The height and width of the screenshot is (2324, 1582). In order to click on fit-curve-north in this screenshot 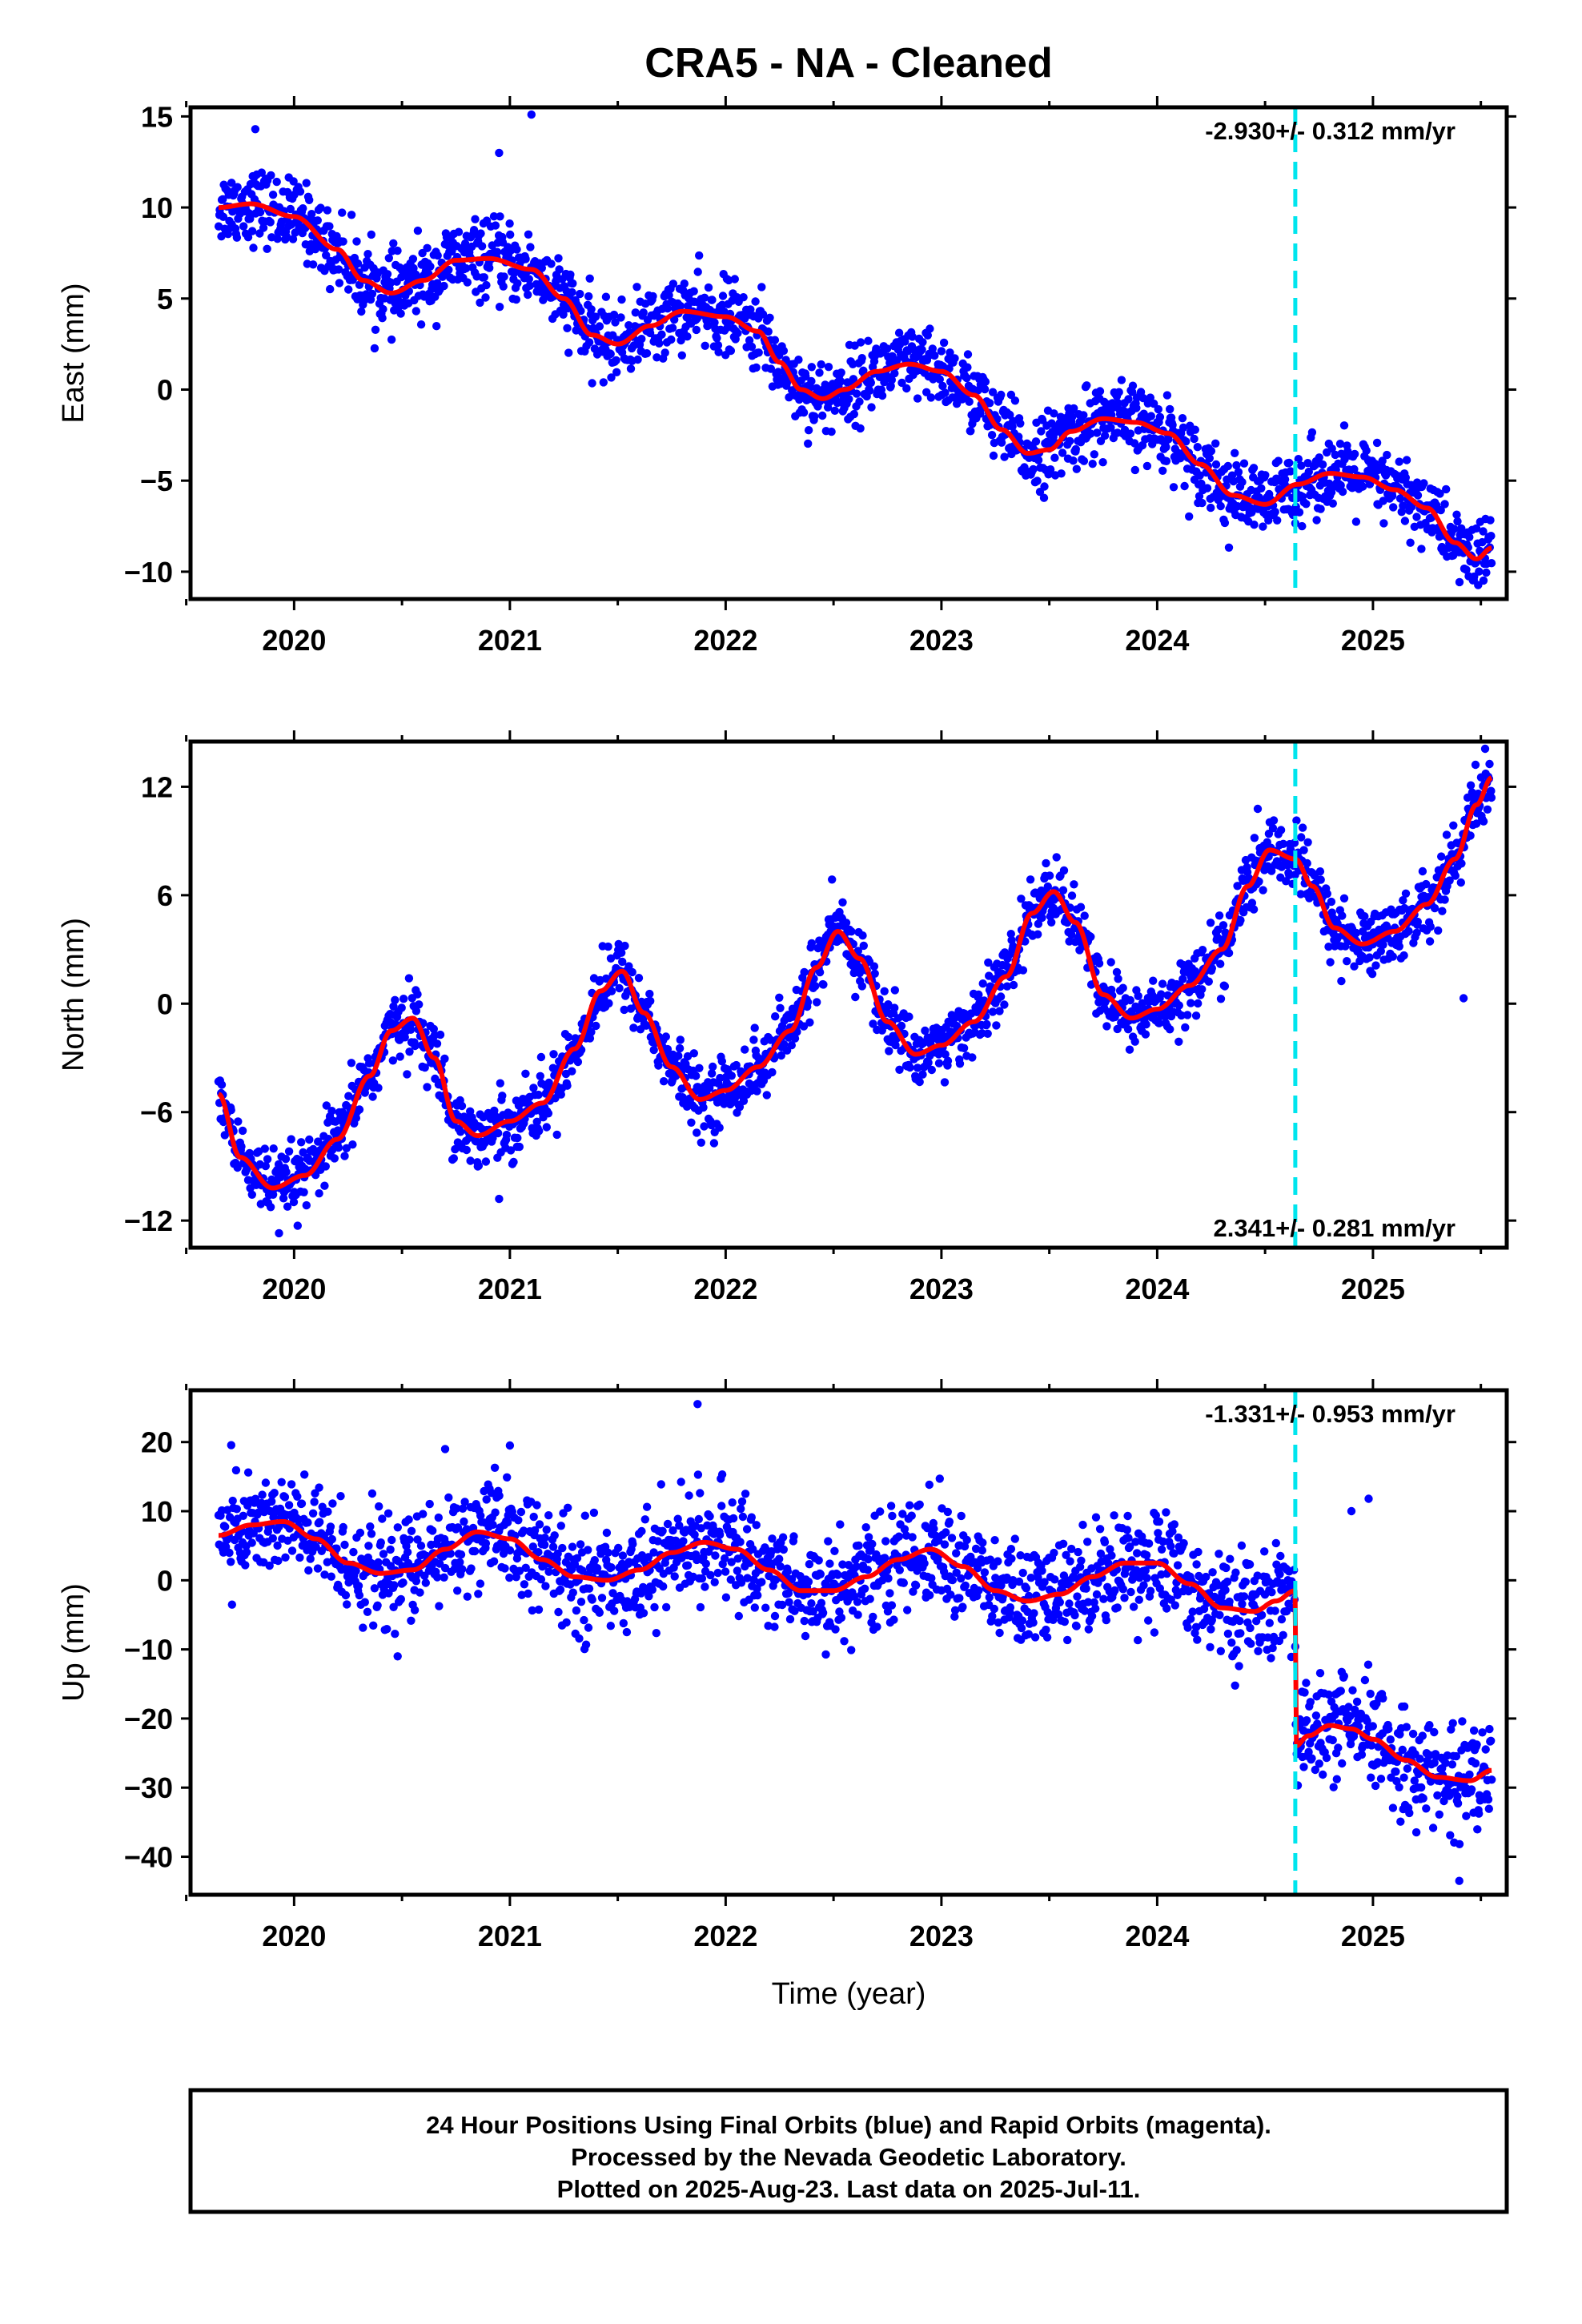, I will do `click(855, 983)`.